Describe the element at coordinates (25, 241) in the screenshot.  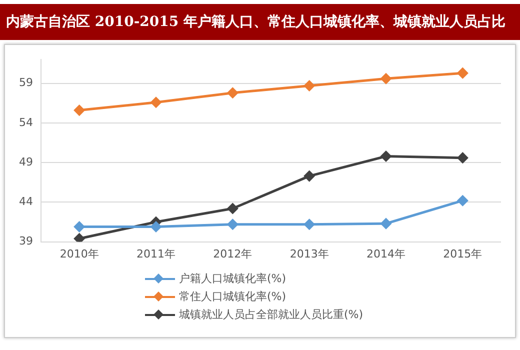
I see `y-tick-label: 39` at that location.